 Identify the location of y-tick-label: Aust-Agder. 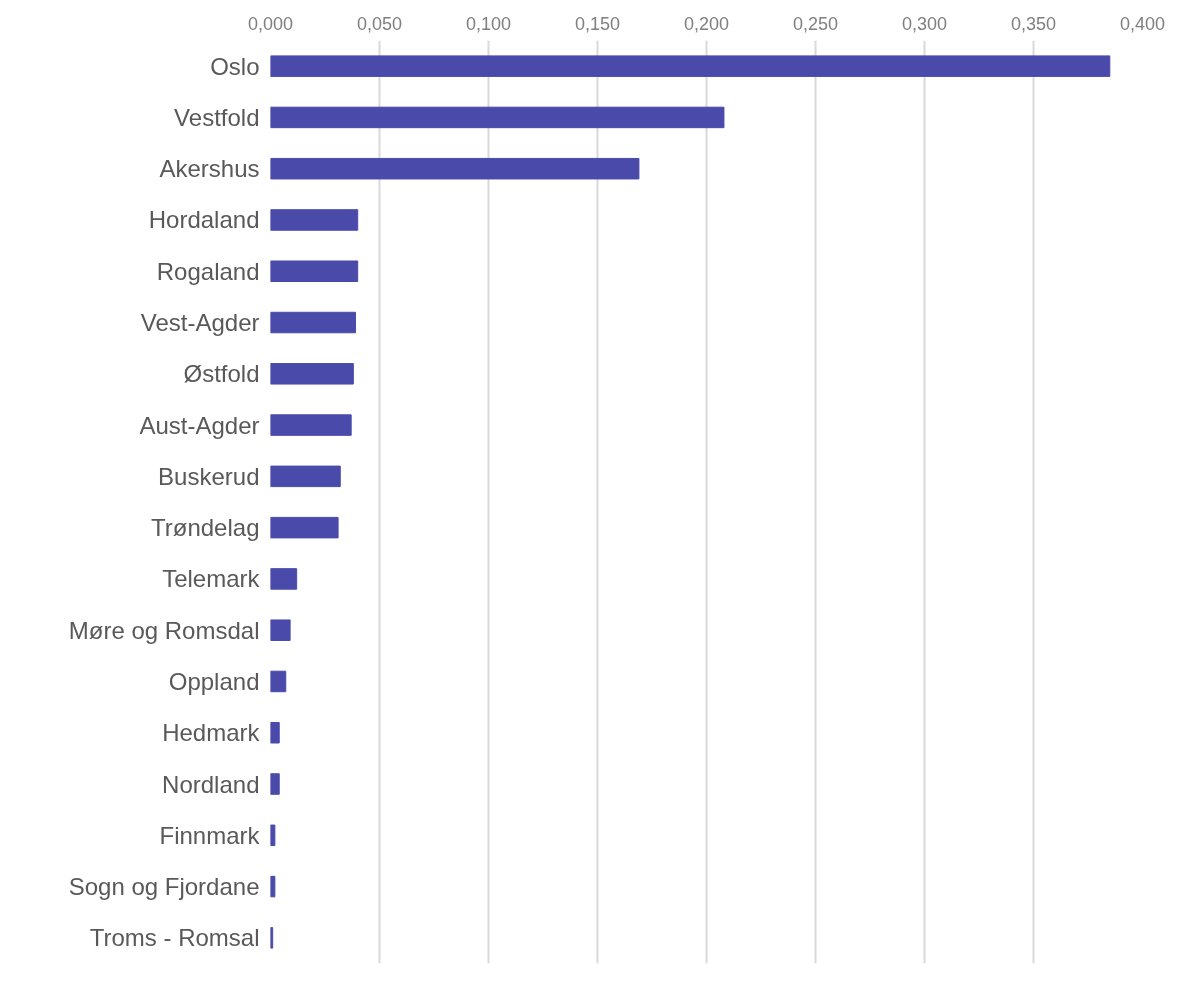
(199, 425).